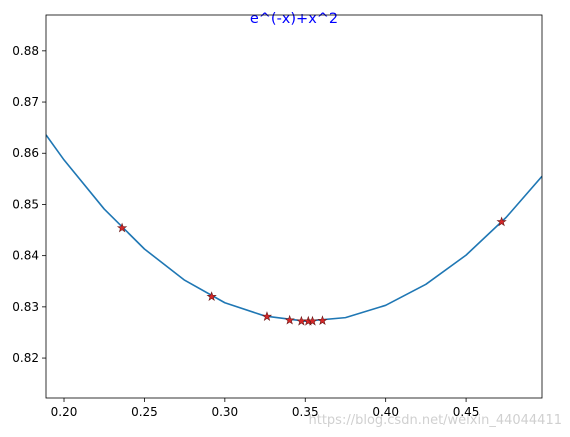 The height and width of the screenshot is (437, 570). I want to click on y-tick-label: 0.88, so click(25, 51).